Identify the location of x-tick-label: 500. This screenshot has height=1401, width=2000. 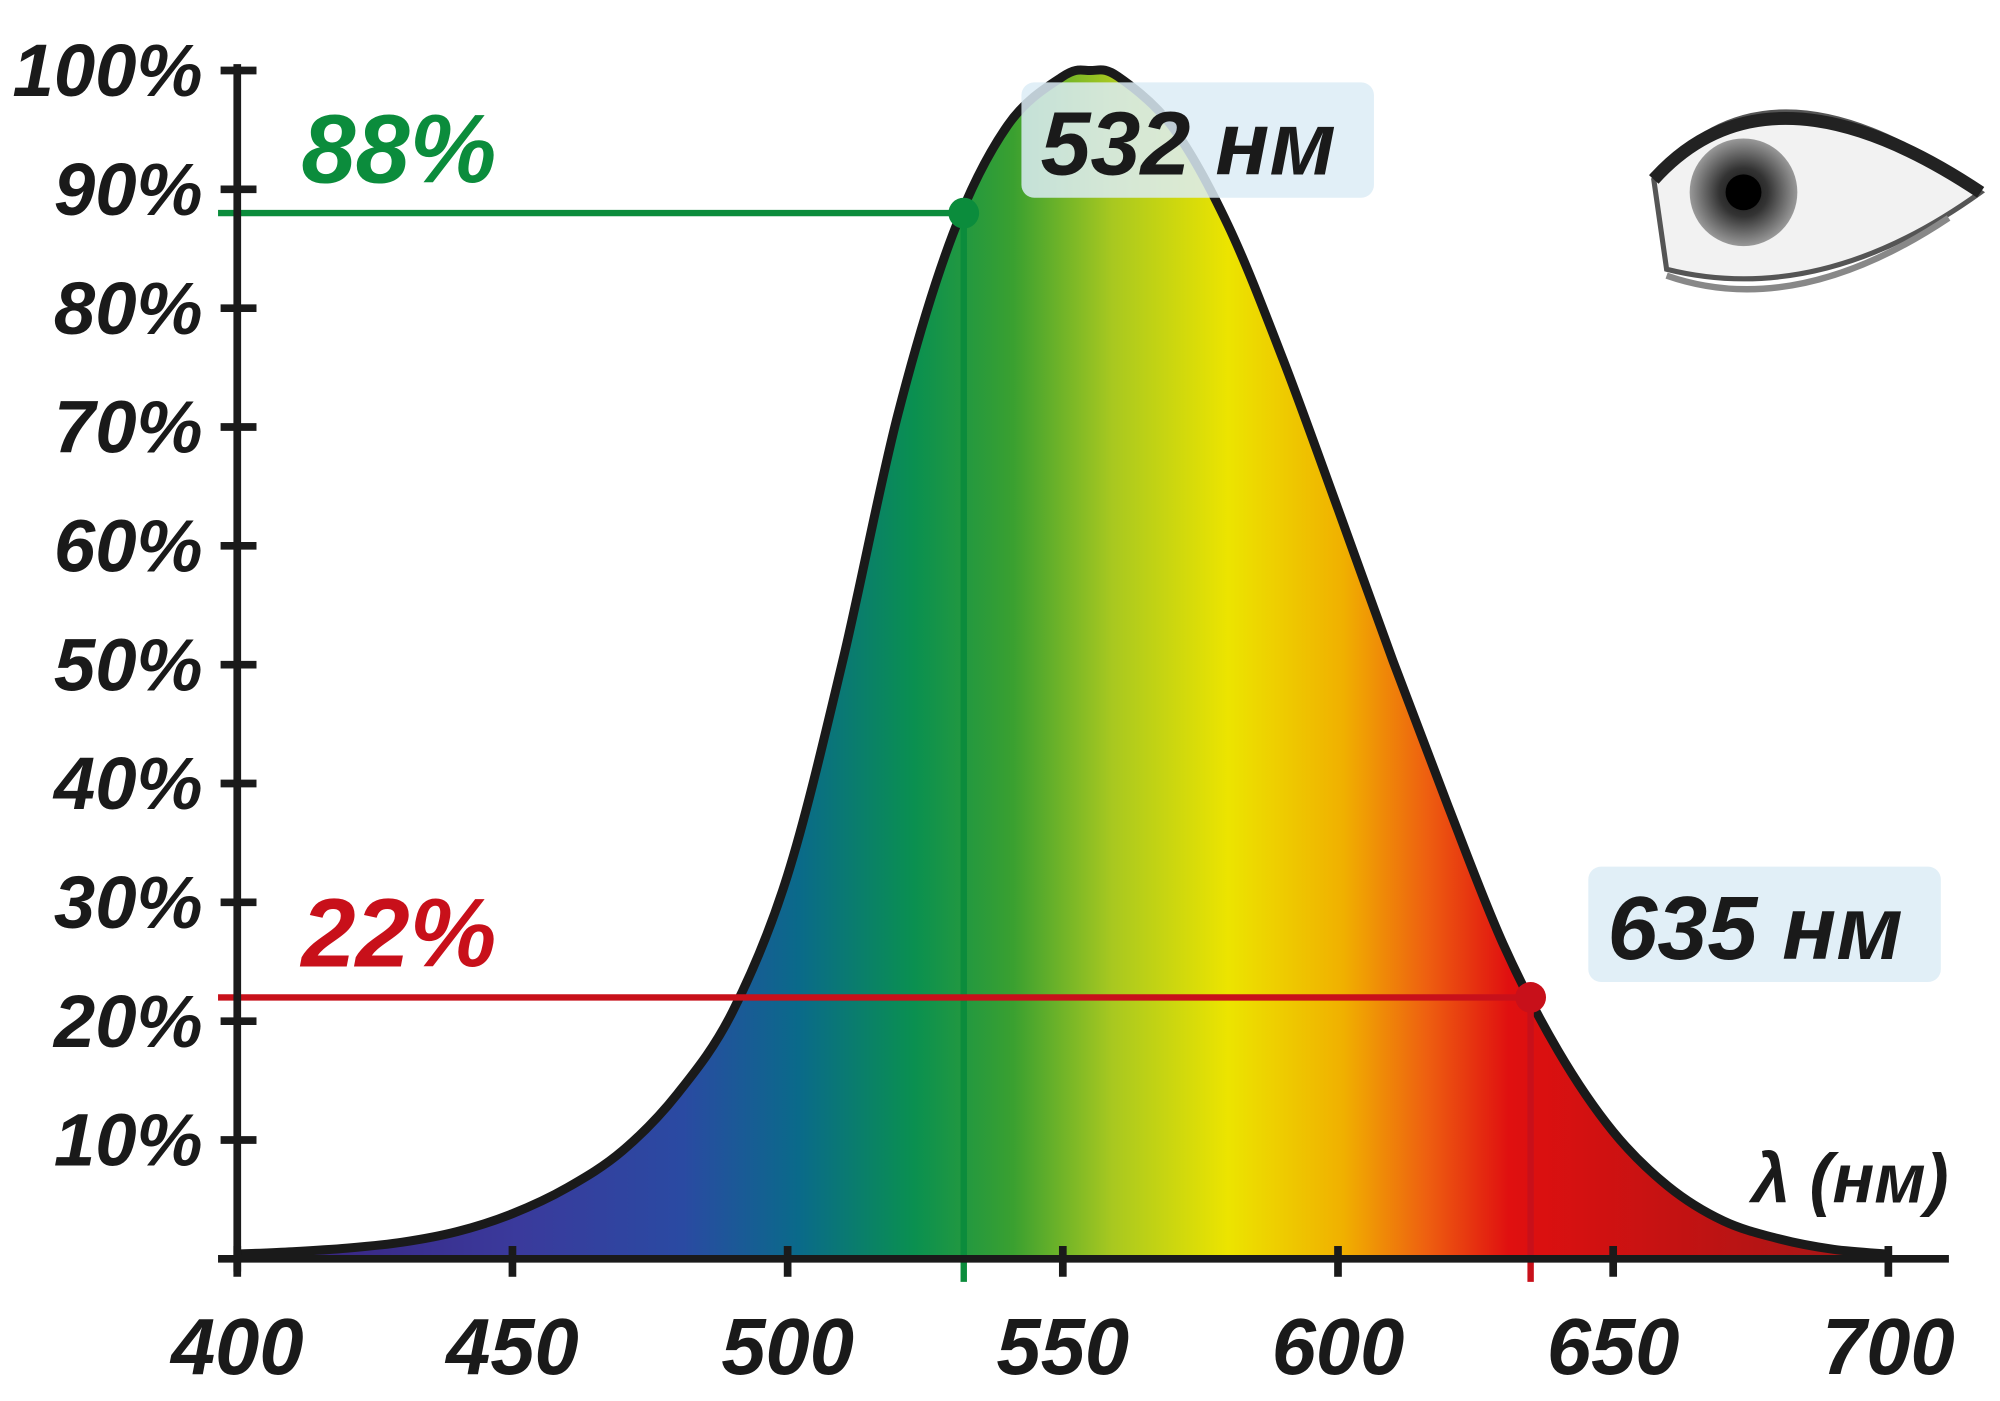
(787, 1346).